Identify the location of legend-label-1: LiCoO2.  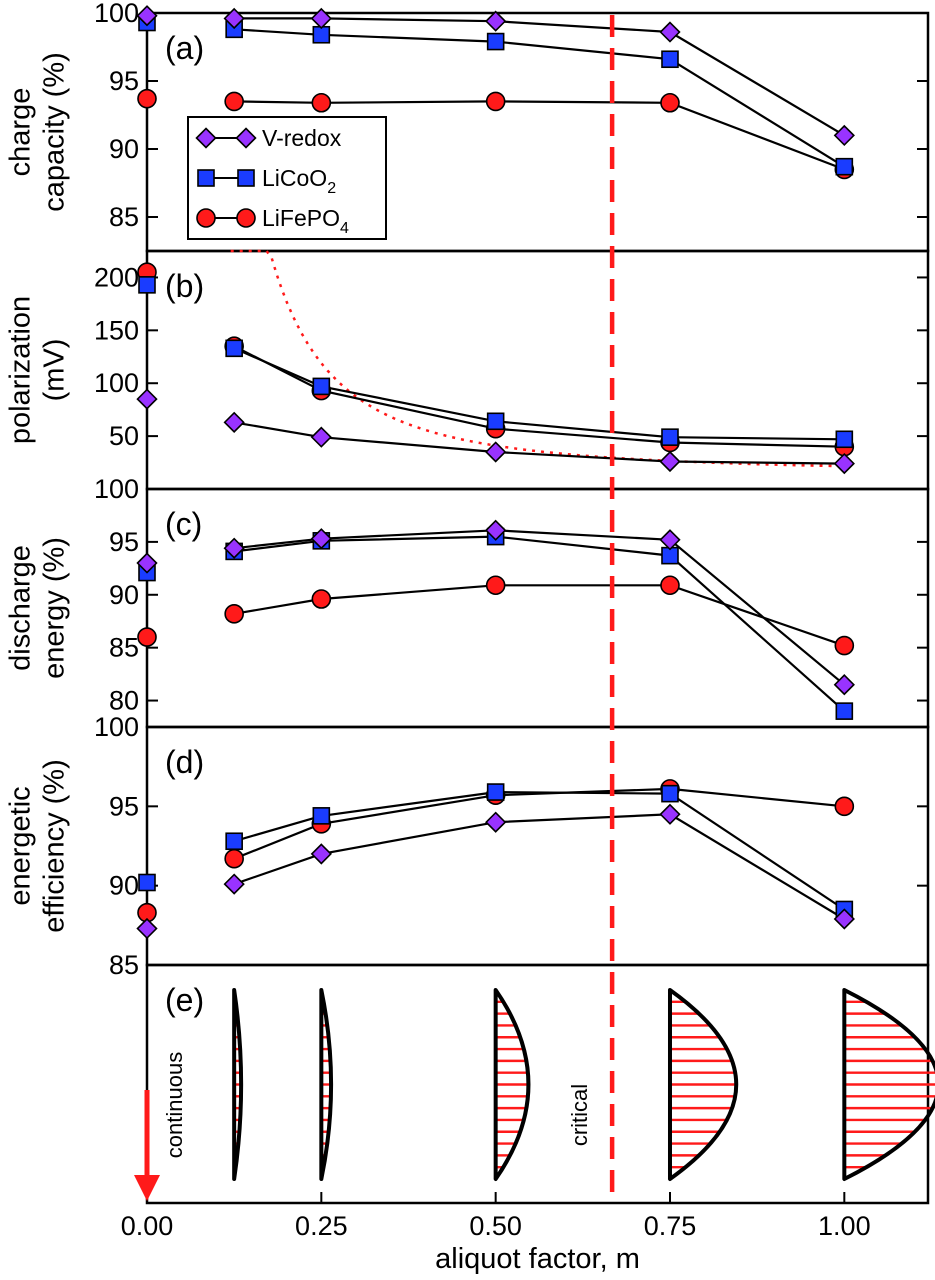
(299, 181).